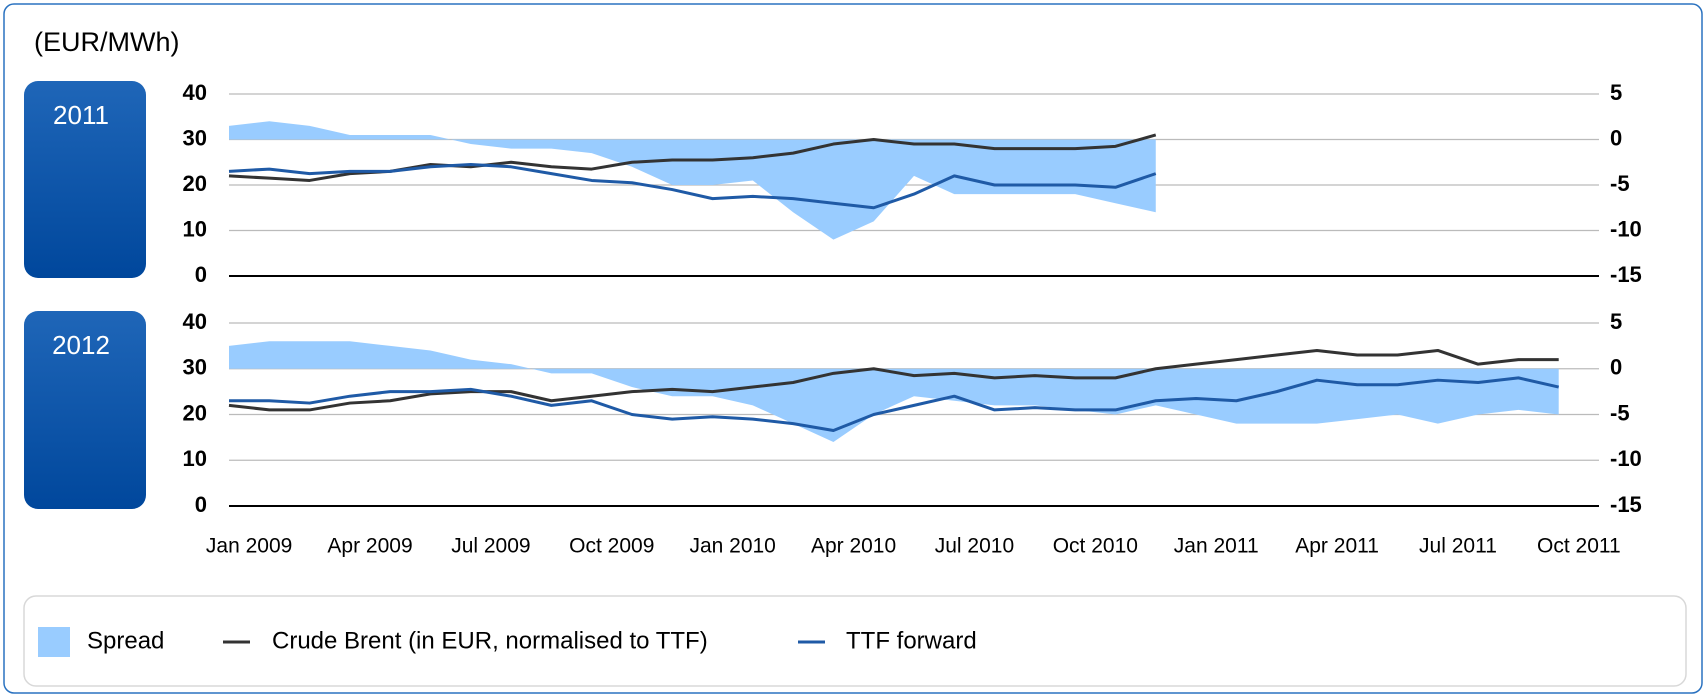 The height and width of the screenshot is (698, 1707). What do you see at coordinates (125, 640) in the screenshot?
I see `legend-label: Spread` at bounding box center [125, 640].